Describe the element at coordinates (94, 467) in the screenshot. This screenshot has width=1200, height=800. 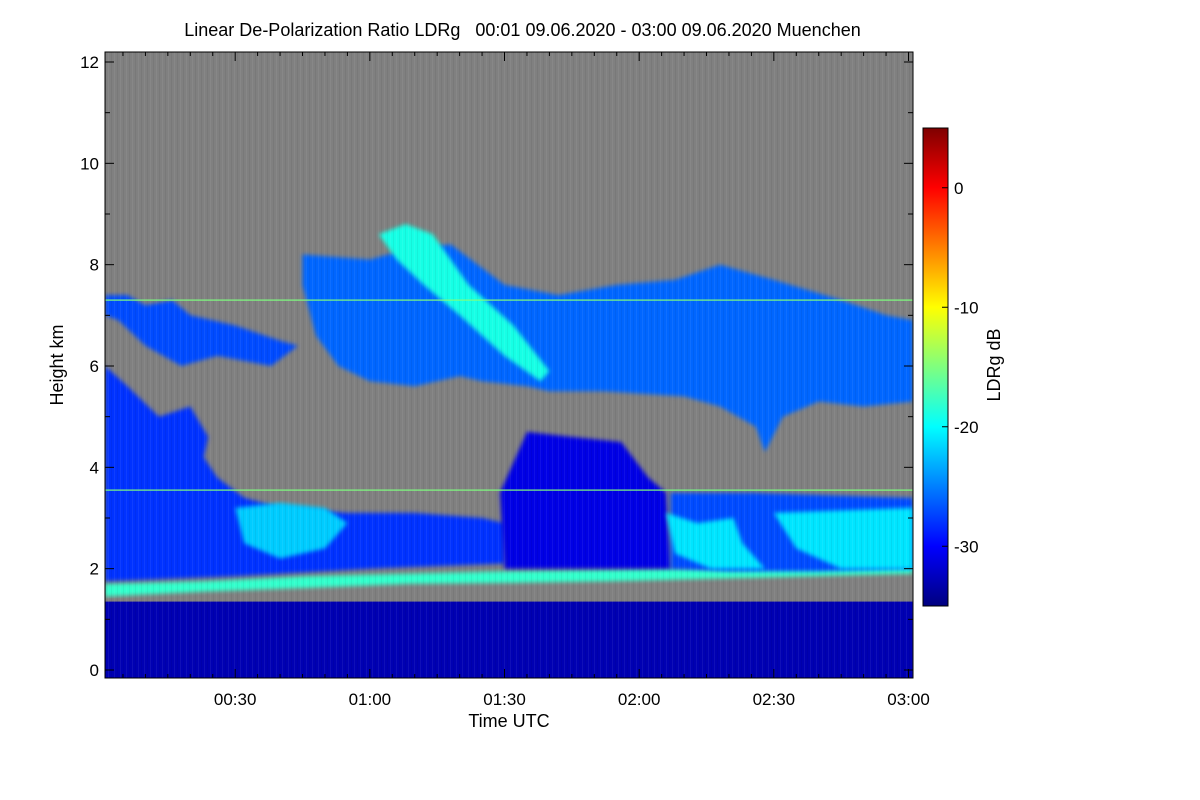
I see `y-tick-label: 4` at that location.